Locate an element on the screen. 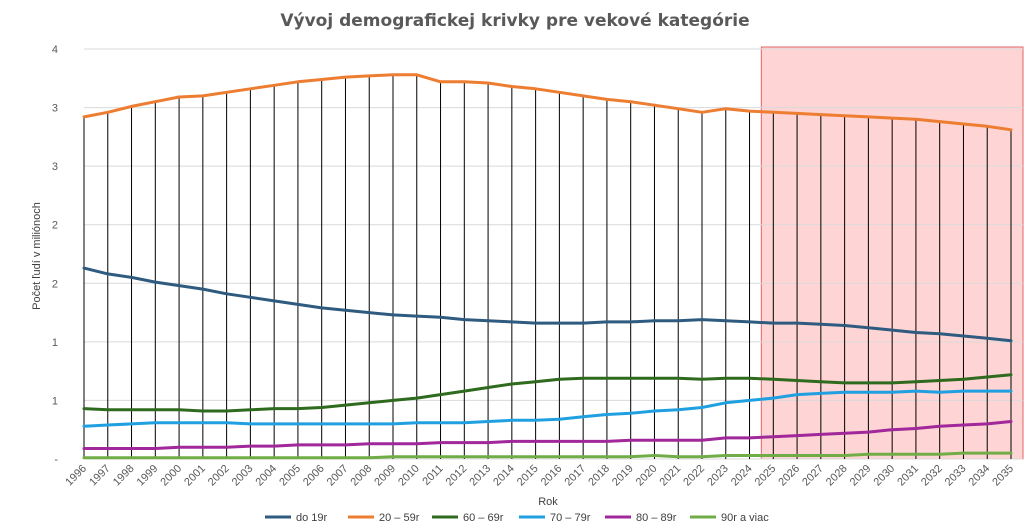  y-axis-tick-labels: - 1 1 2 2 3 3 4 is located at coordinates (55, 255).